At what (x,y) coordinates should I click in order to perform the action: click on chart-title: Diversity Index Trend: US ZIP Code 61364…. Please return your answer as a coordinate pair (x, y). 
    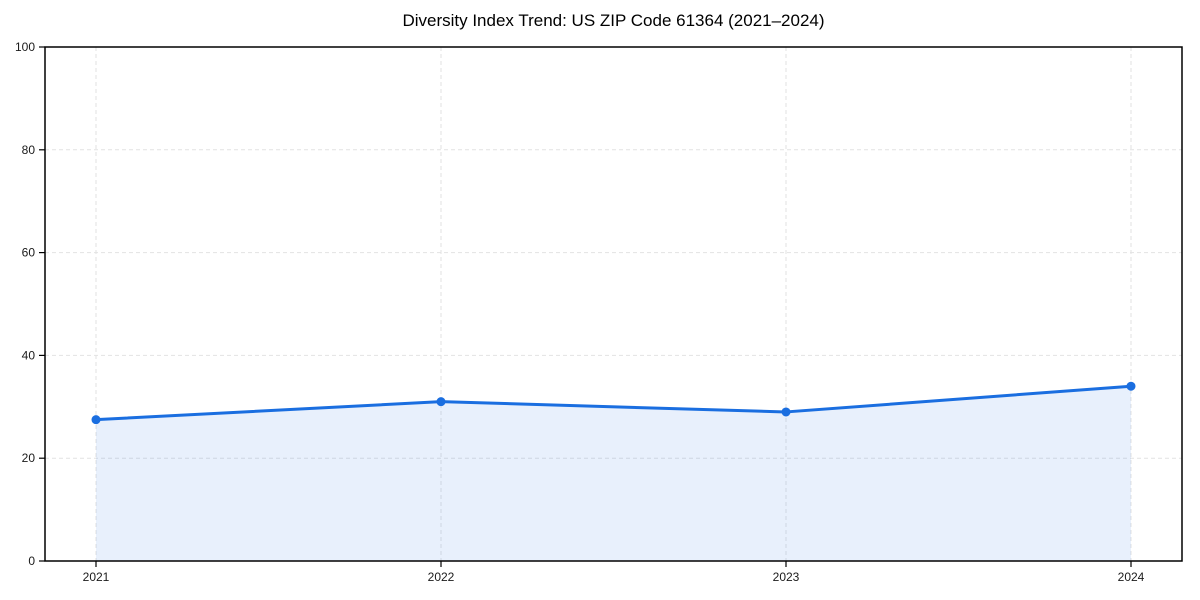
    Looking at the image, I should click on (613, 20).